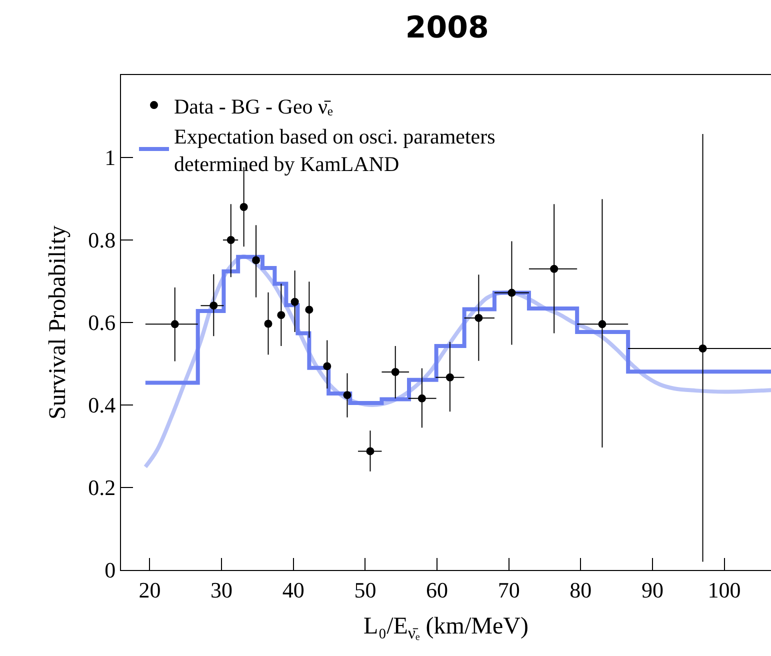 The width and height of the screenshot is (771, 656). I want to click on chart-title: 2008, so click(447, 28).